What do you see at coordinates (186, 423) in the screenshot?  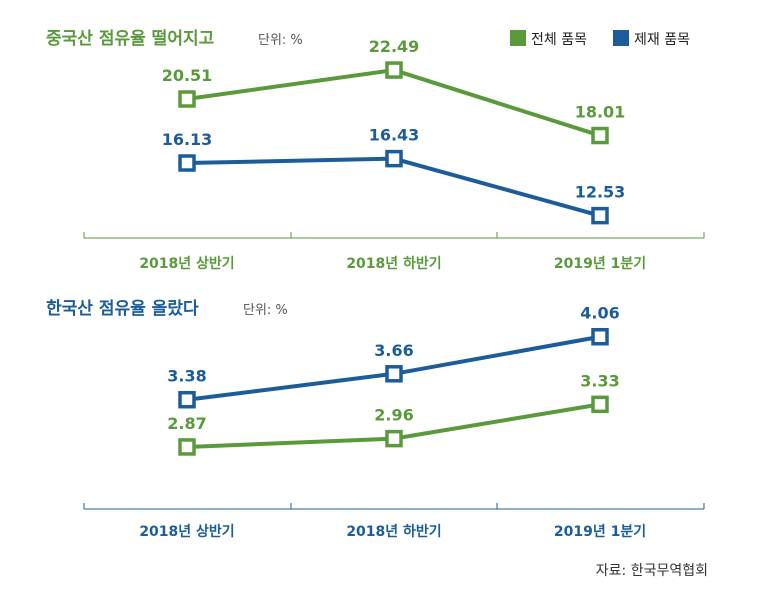 I see `chart2-data-label-total: 2.87` at bounding box center [186, 423].